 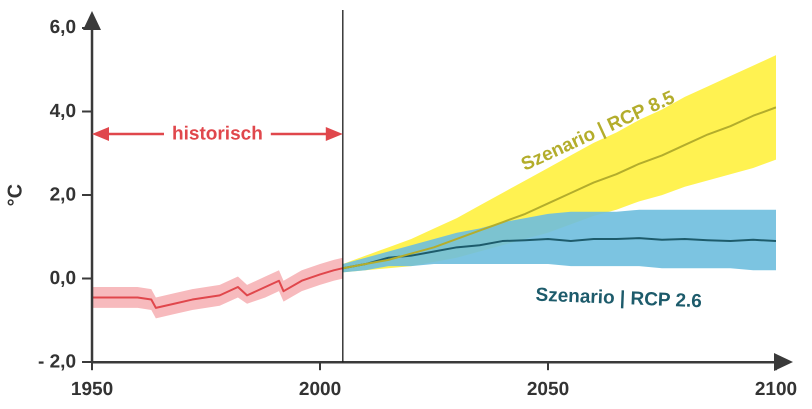 What do you see at coordinates (63, 278) in the screenshot?
I see `y-tick-label: 0,0` at bounding box center [63, 278].